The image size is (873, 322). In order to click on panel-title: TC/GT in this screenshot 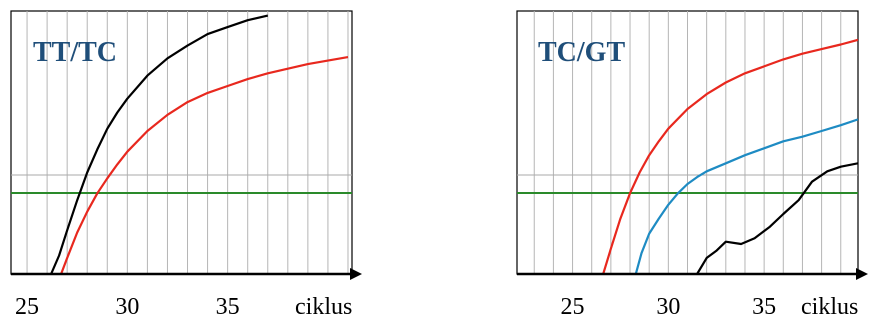, I will do `click(581, 52)`.